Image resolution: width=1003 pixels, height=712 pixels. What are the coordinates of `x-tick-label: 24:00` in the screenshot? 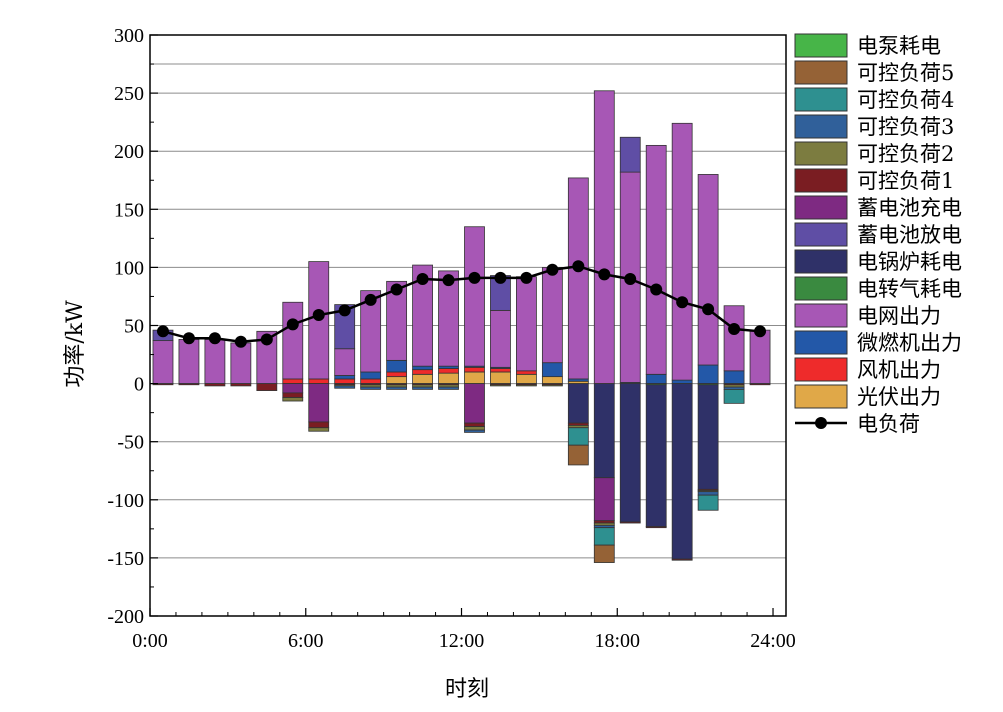 It's located at (773, 641).